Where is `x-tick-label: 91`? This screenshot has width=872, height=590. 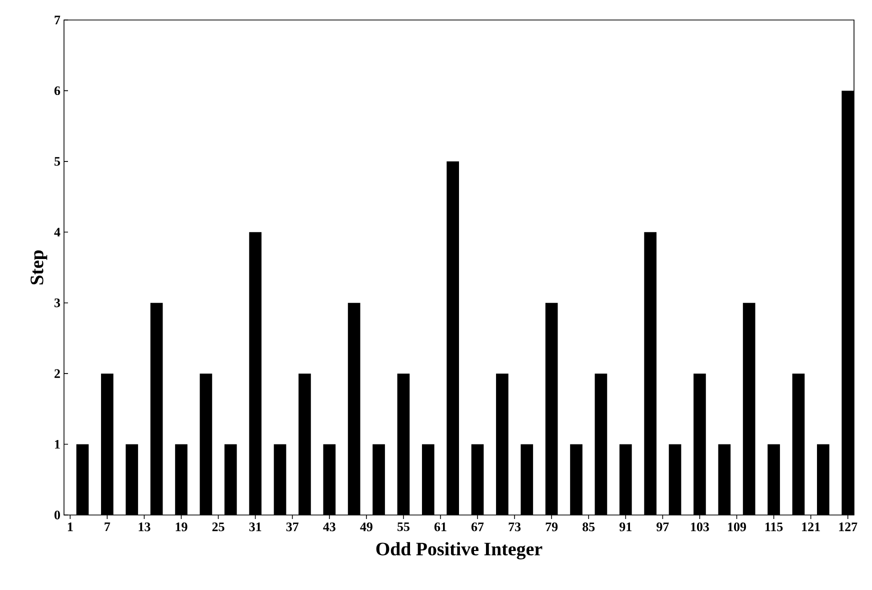 x-tick-label: 91 is located at coordinates (626, 527).